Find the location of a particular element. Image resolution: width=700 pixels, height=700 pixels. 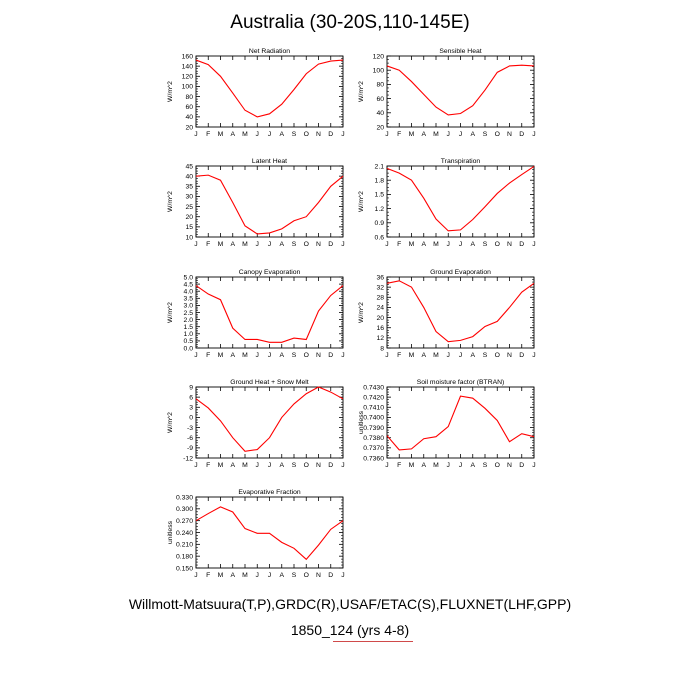

y-tick-label: 0.9 is located at coordinates (380, 223).